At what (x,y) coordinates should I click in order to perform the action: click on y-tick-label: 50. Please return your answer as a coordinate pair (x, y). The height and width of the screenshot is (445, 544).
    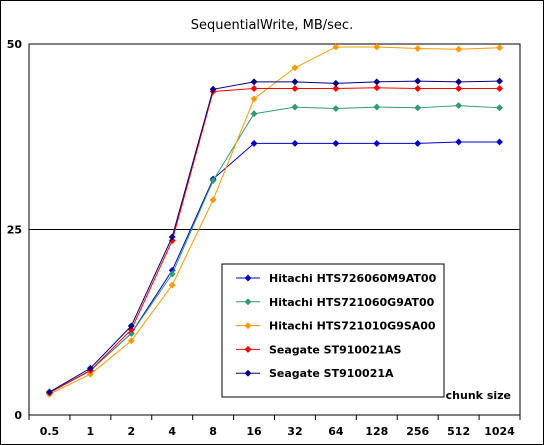
    Looking at the image, I should click on (15, 44).